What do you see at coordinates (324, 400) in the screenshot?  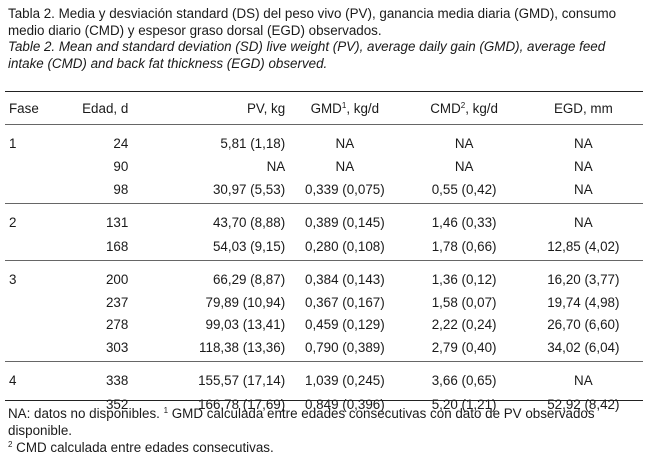 I see `bottom-rule` at bounding box center [324, 400].